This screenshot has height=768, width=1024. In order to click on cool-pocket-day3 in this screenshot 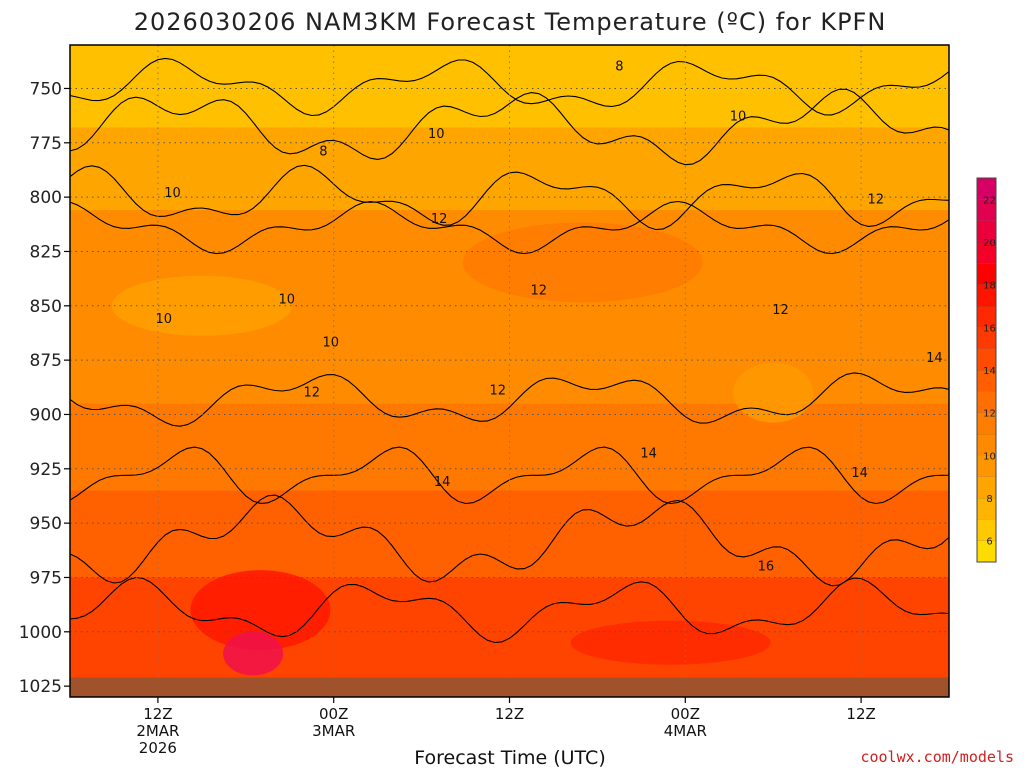, I will do `click(773, 392)`.